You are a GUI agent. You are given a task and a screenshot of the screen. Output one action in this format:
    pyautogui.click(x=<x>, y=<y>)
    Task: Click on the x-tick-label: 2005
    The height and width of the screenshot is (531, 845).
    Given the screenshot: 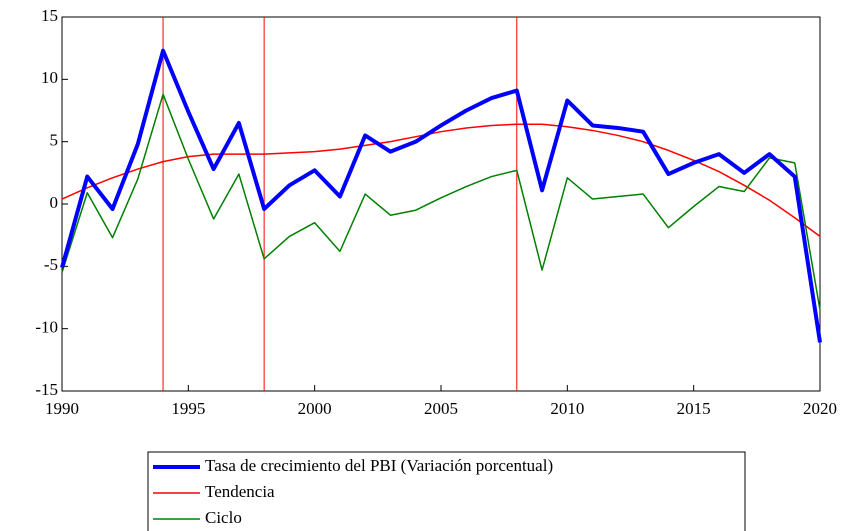 What is the action you would take?
    pyautogui.click(x=441, y=408)
    